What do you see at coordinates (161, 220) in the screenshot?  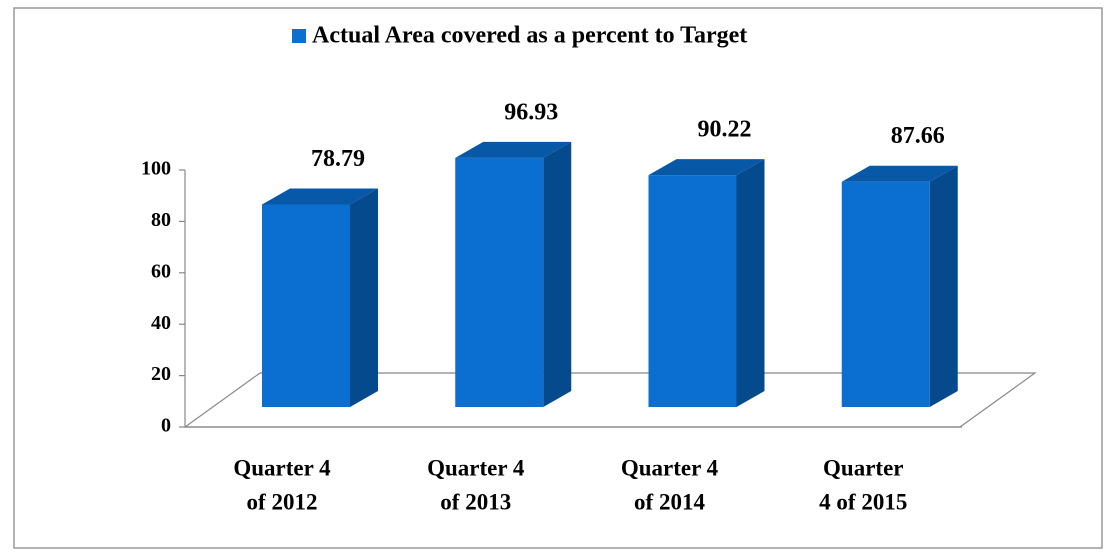 I see `y-tick-label: 80` at bounding box center [161, 220].